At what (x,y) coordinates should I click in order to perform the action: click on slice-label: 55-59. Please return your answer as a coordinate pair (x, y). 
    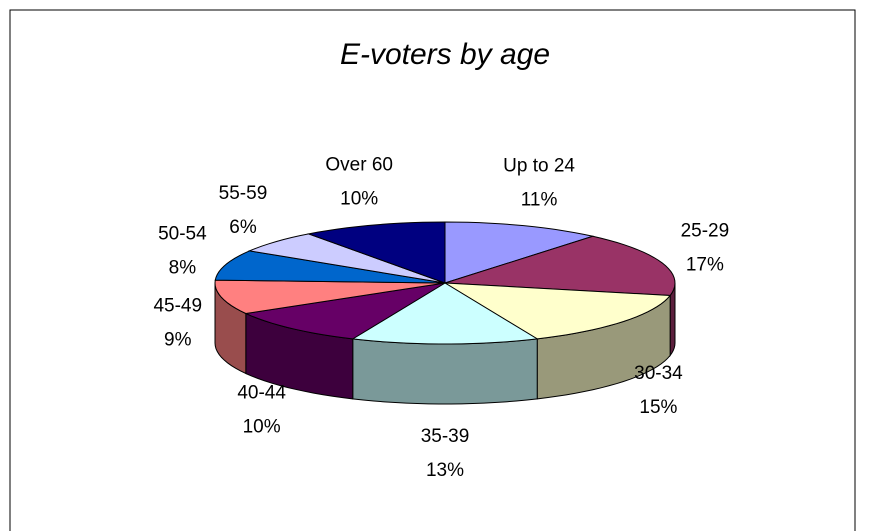
    Looking at the image, I should click on (243, 193).